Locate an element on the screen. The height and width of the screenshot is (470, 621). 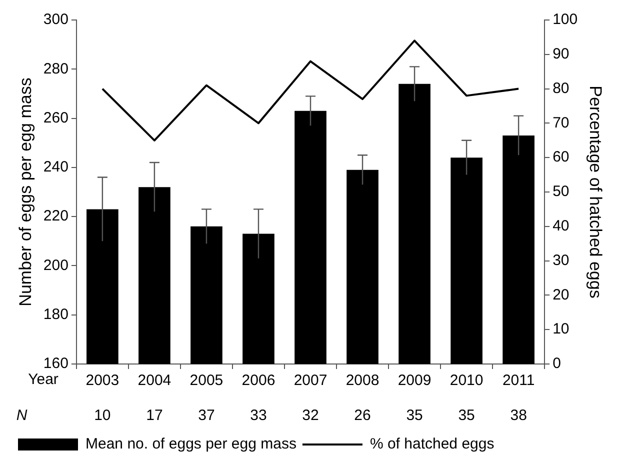
x-tick-label: 2009 is located at coordinates (415, 381).